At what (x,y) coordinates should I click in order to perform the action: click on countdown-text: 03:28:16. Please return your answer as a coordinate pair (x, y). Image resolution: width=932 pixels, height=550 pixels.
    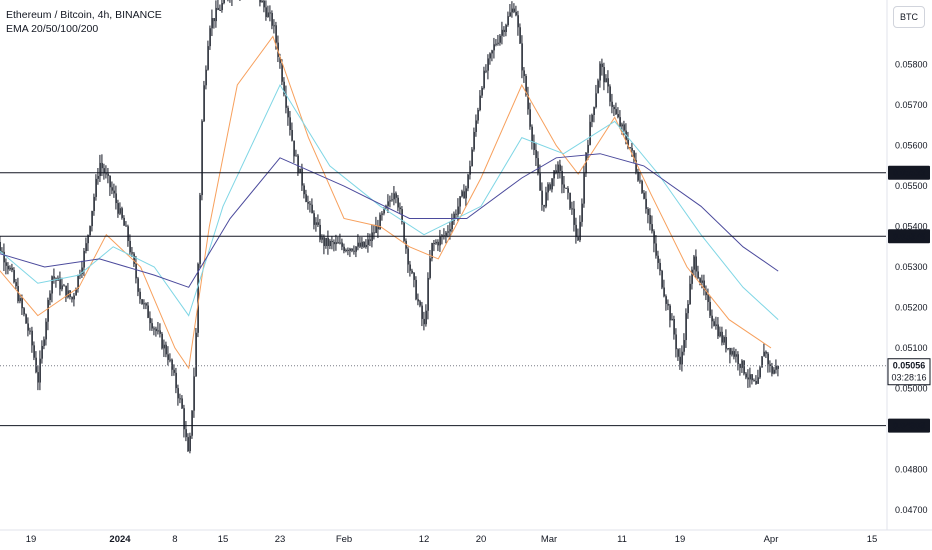
    Looking at the image, I should click on (908, 378).